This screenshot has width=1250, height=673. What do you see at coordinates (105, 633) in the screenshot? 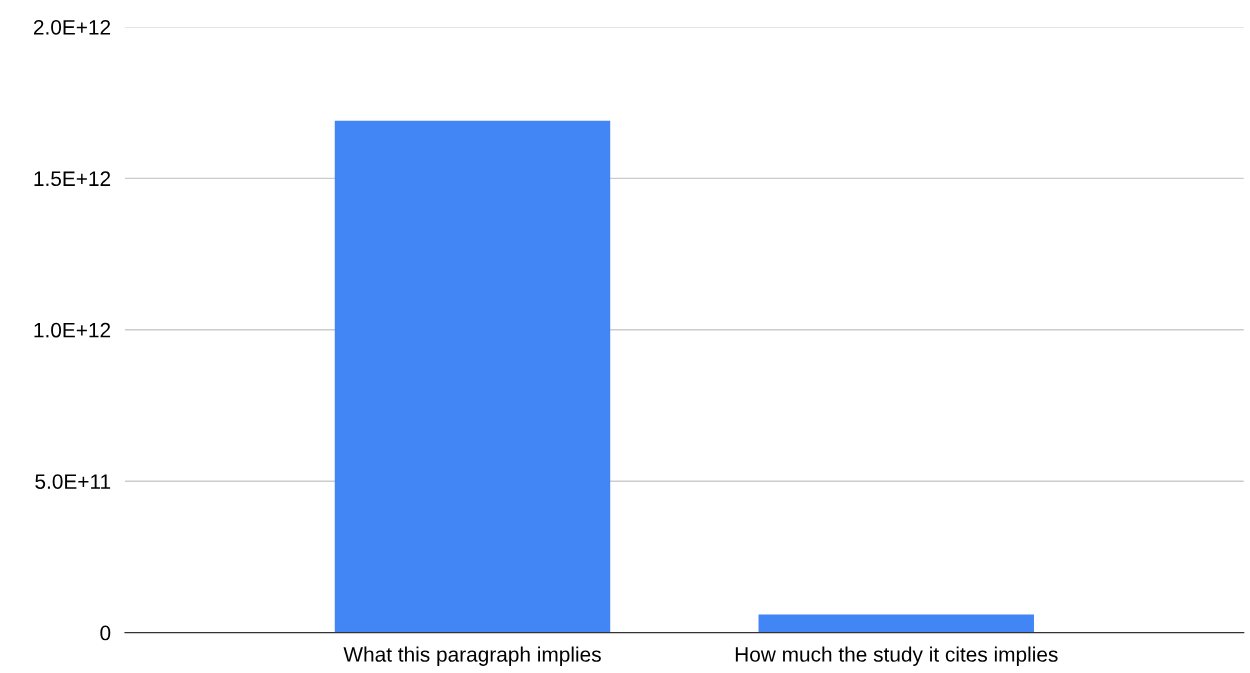
I see `y-tick-label: 0` at bounding box center [105, 633].